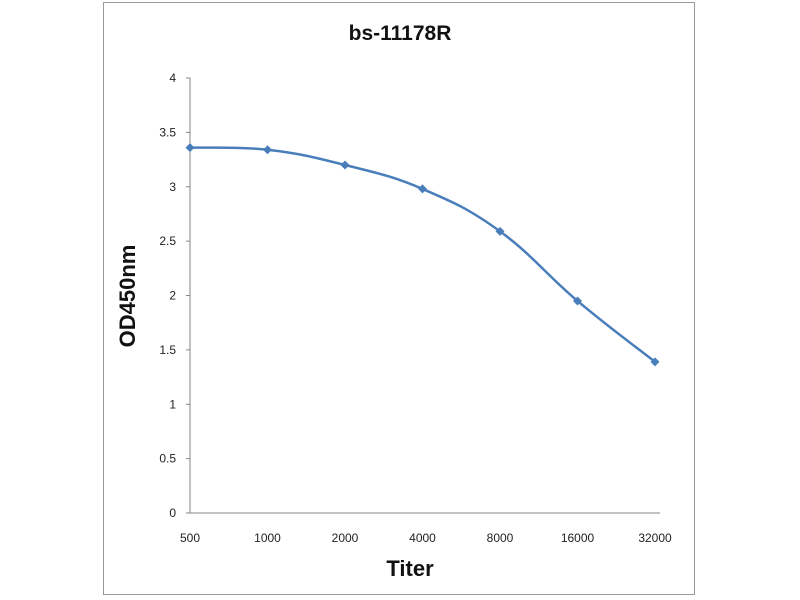 The height and width of the screenshot is (600, 800). I want to click on x-tick-label: 32000, so click(655, 538).